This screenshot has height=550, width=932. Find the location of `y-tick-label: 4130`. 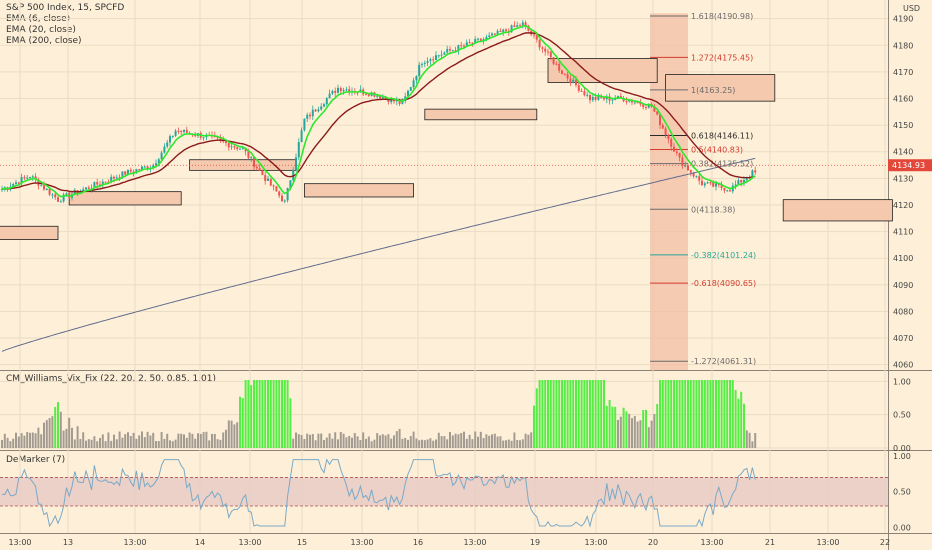

y-tick-label: 4130 is located at coordinates (903, 178).